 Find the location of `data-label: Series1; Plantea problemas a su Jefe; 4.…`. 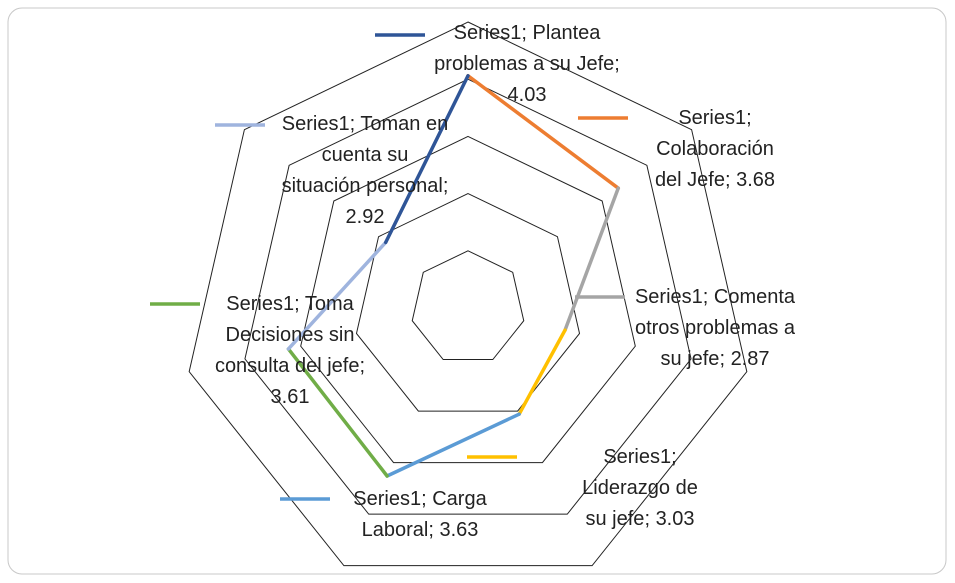

data-label: Series1; Plantea problemas a su Jefe; 4.… is located at coordinates (527, 64).